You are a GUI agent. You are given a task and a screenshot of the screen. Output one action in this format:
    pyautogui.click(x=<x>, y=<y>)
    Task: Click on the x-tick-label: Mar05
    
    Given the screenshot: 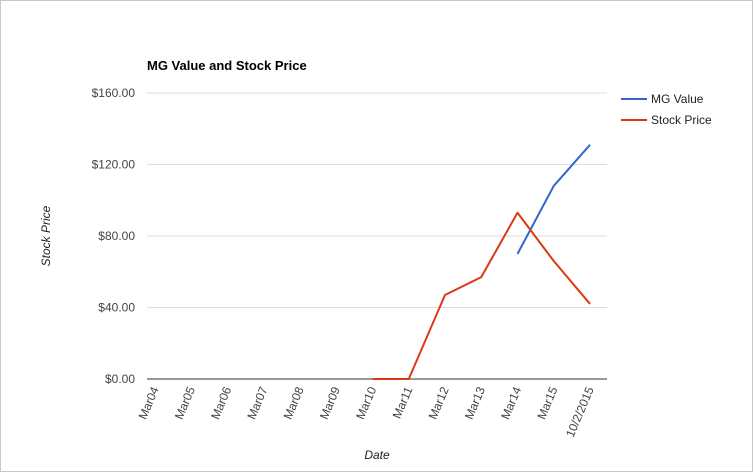 What is the action you would take?
    pyautogui.click(x=185, y=402)
    